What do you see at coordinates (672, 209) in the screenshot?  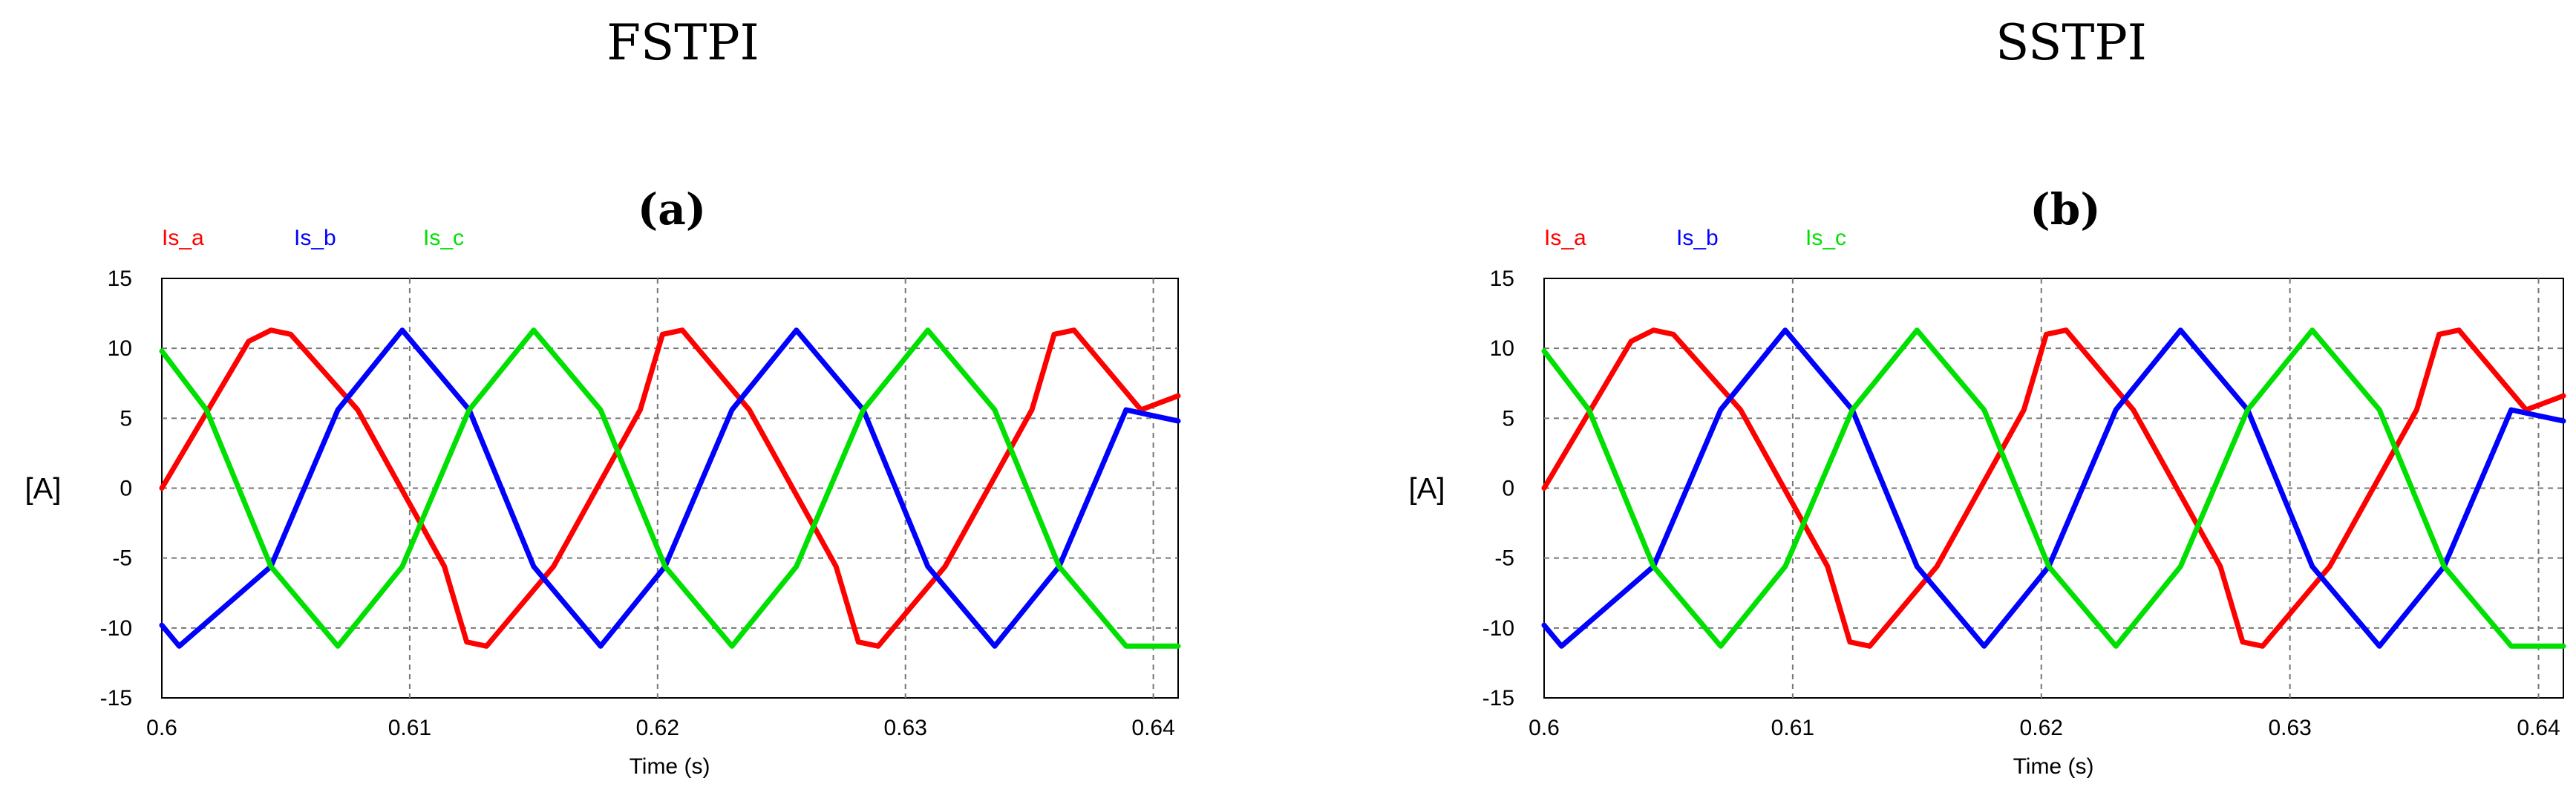 I see `panel-label: (a)` at bounding box center [672, 209].